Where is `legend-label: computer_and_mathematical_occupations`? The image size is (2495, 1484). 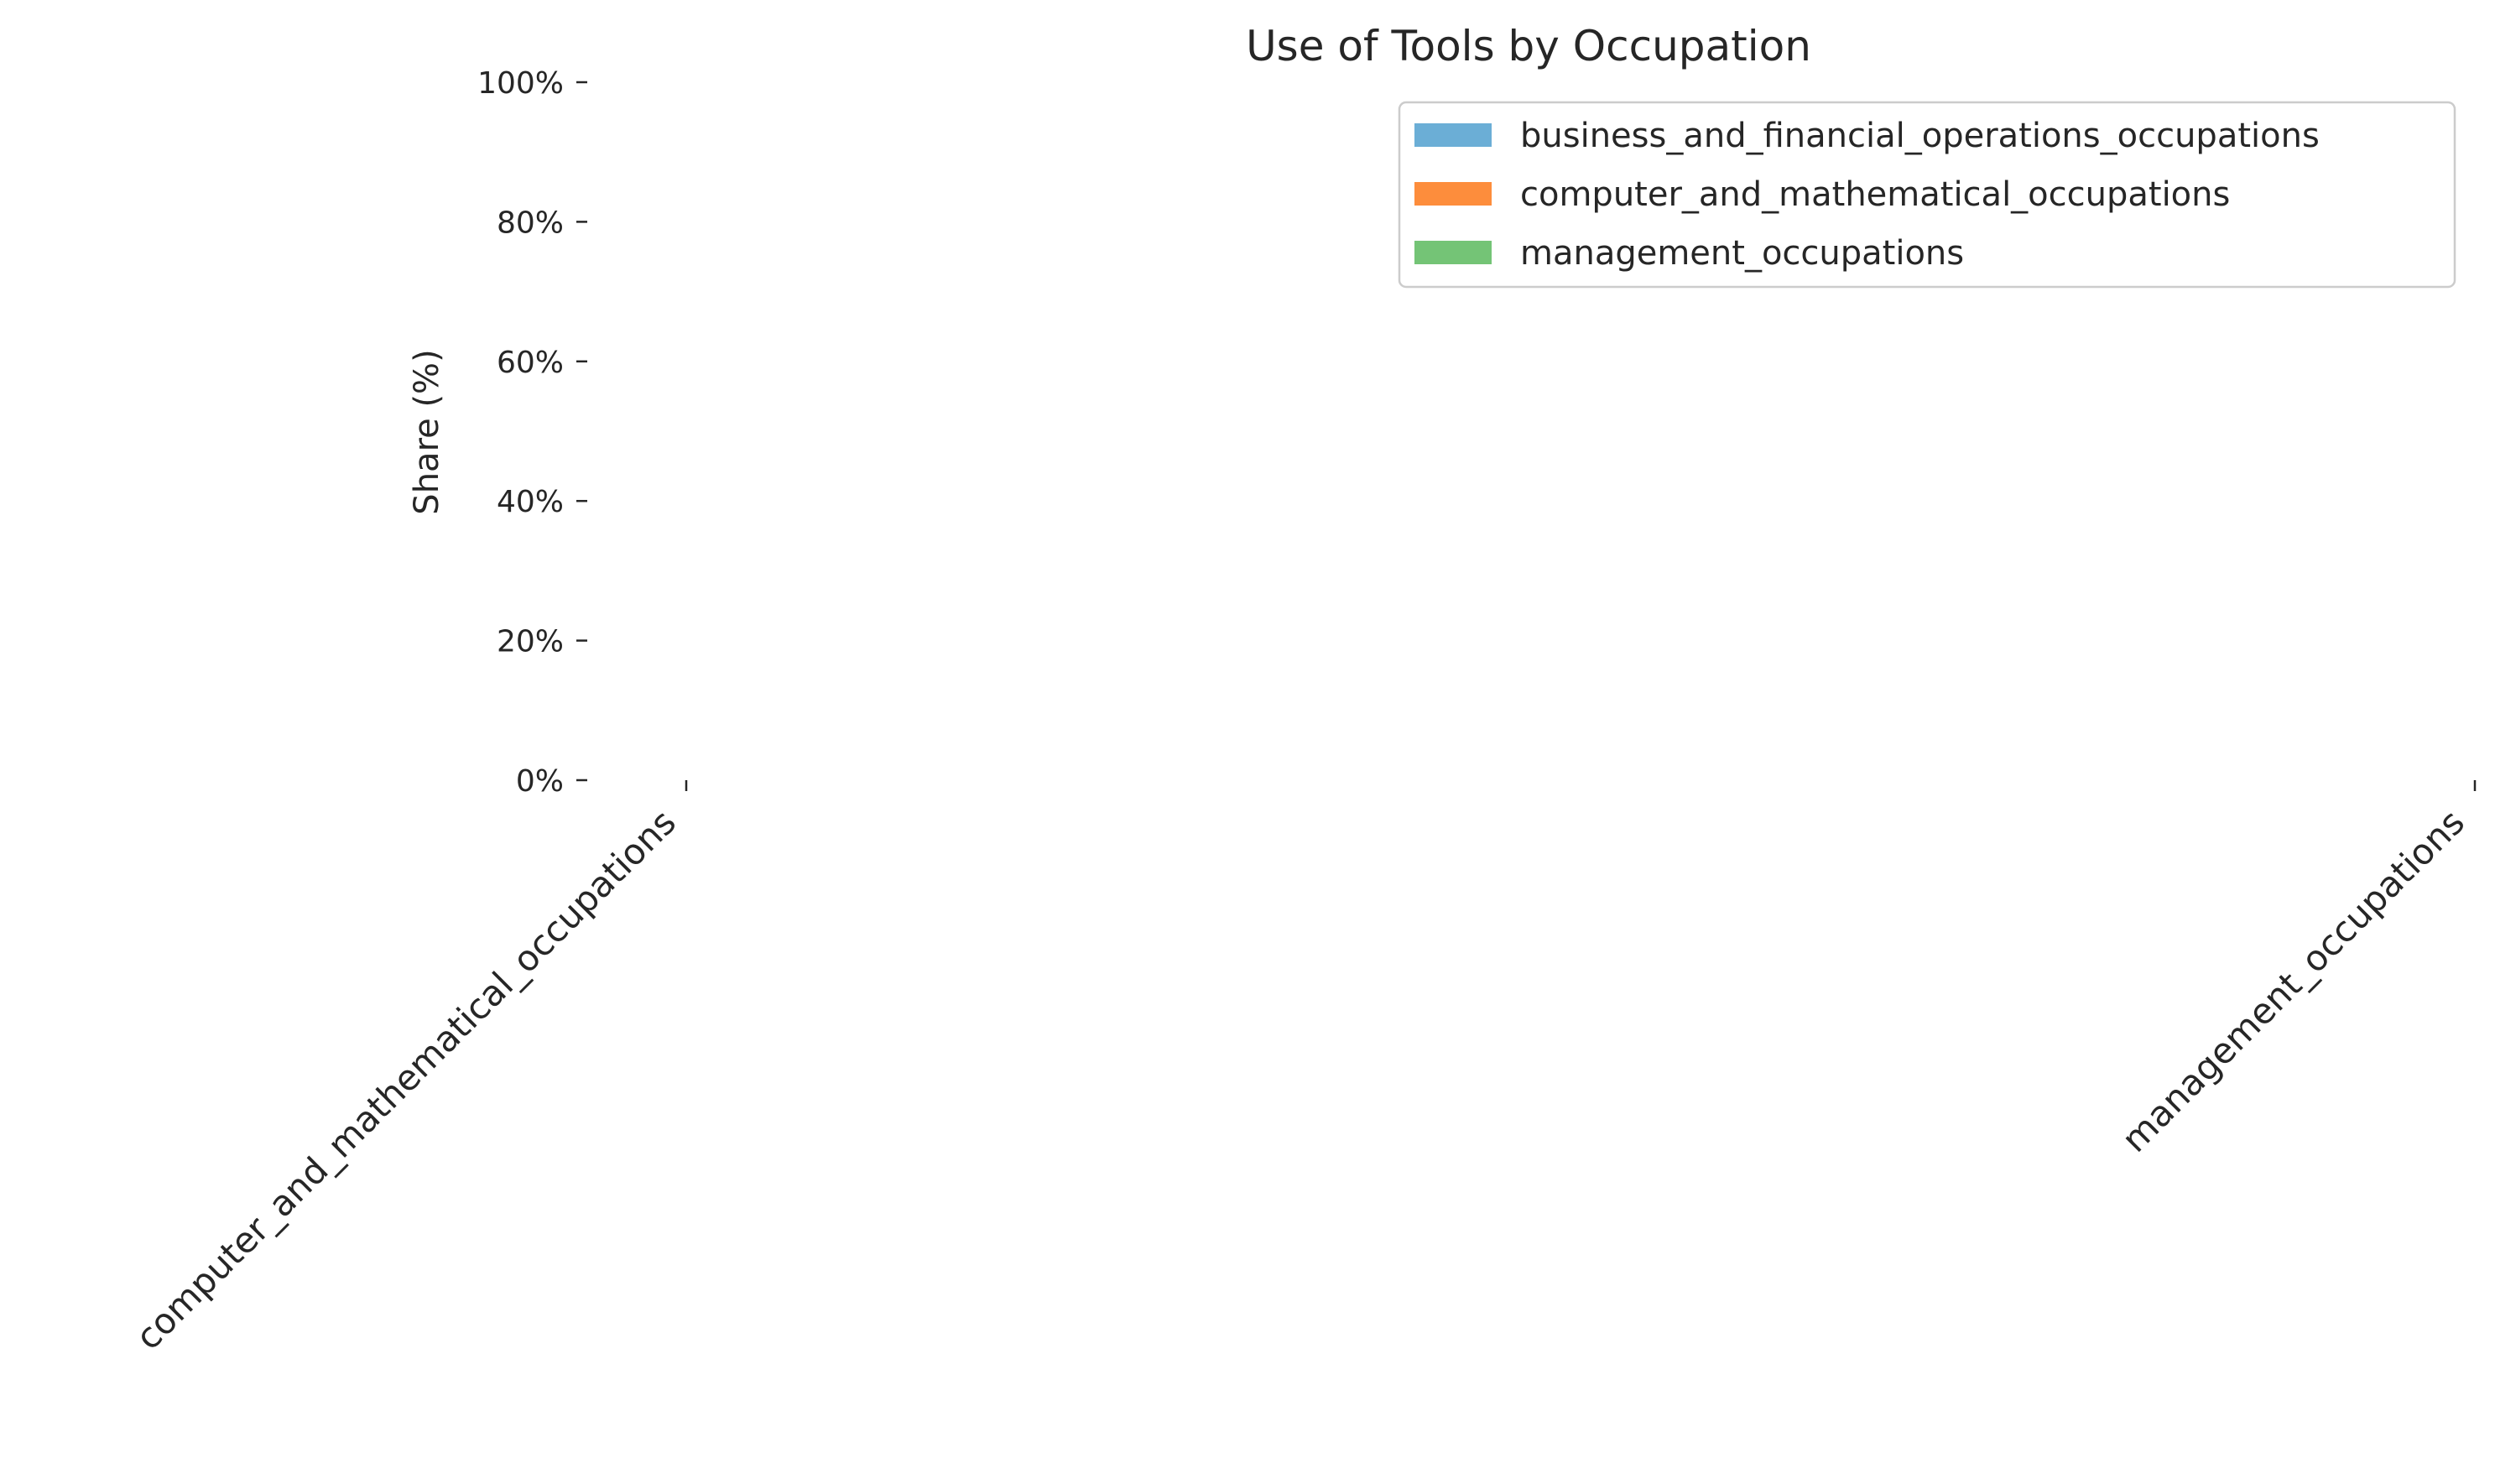 legend-label: computer_and_mathematical_occupations is located at coordinates (1875, 194).